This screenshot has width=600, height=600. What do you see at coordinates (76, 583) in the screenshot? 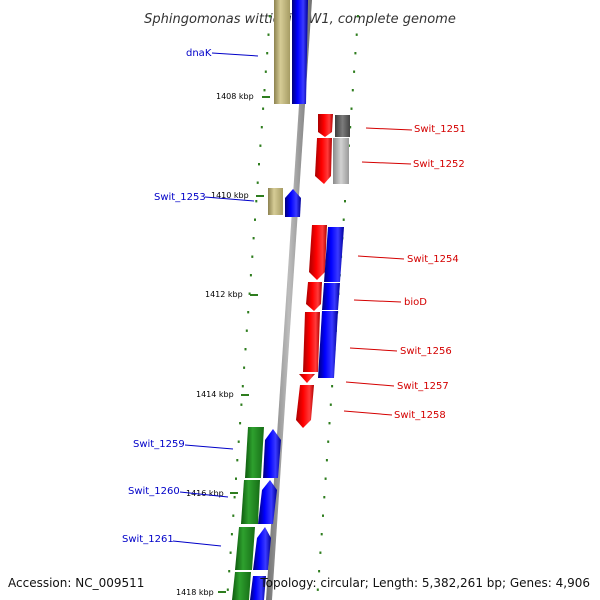
I see `accession-text: Accession: NC_009511` at bounding box center [76, 583].